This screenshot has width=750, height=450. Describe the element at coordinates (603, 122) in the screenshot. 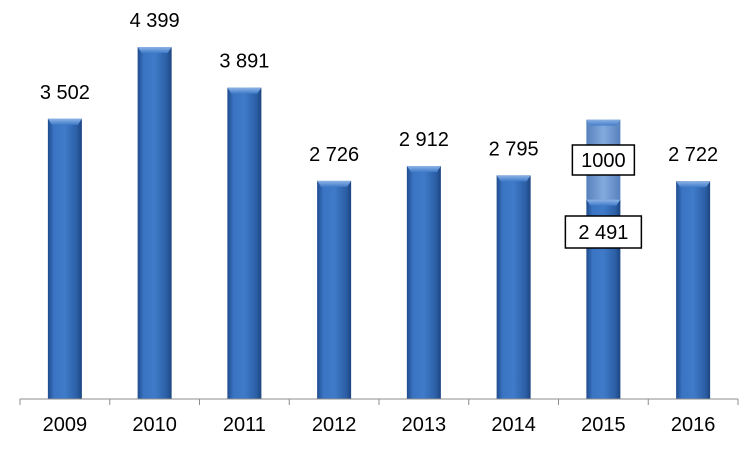

I see `bar-extra-cap-2015` at that location.